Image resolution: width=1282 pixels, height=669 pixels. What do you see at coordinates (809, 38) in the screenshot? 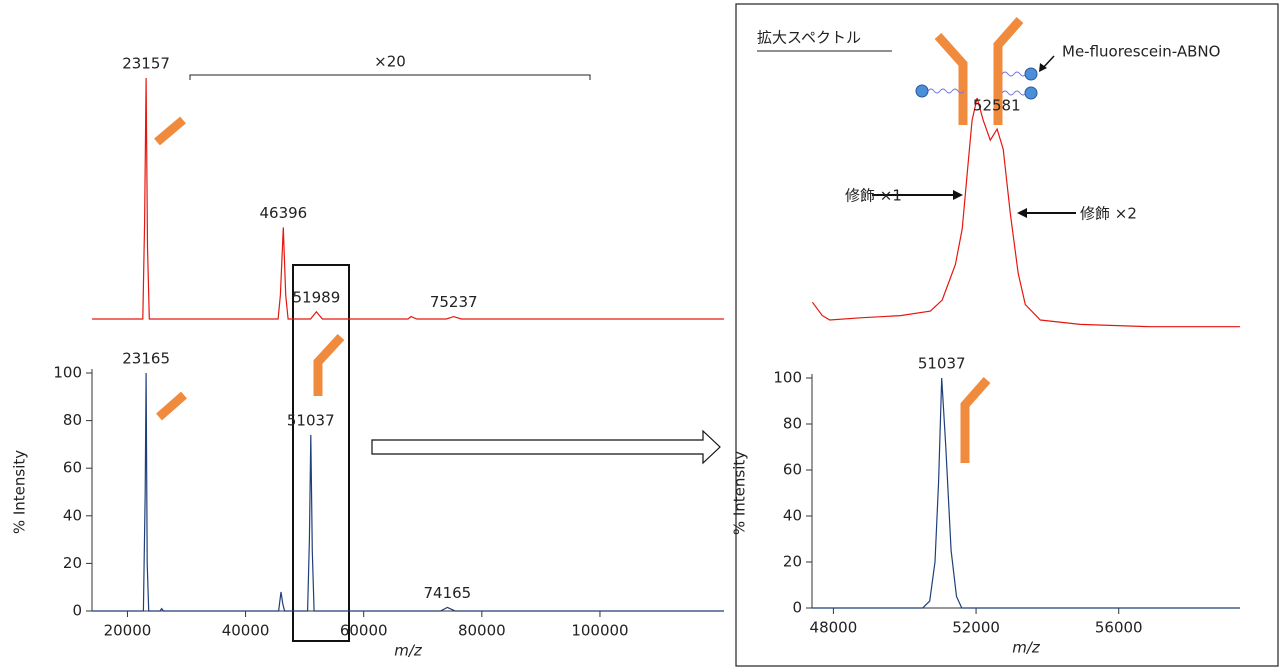
I see `panel-title: 拡大スペクトル` at bounding box center [809, 38].